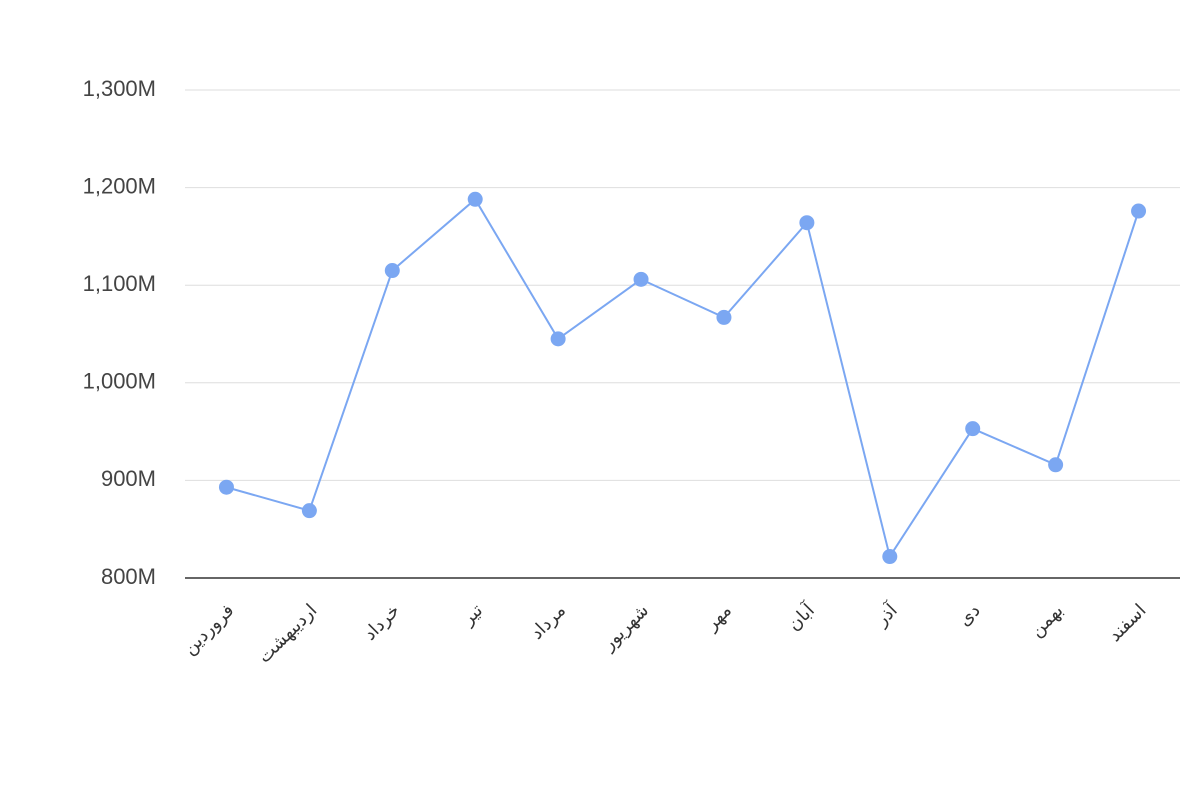 The width and height of the screenshot is (1200, 800). What do you see at coordinates (885, 614) in the screenshot?
I see `x-tick-label: آذر` at bounding box center [885, 614].